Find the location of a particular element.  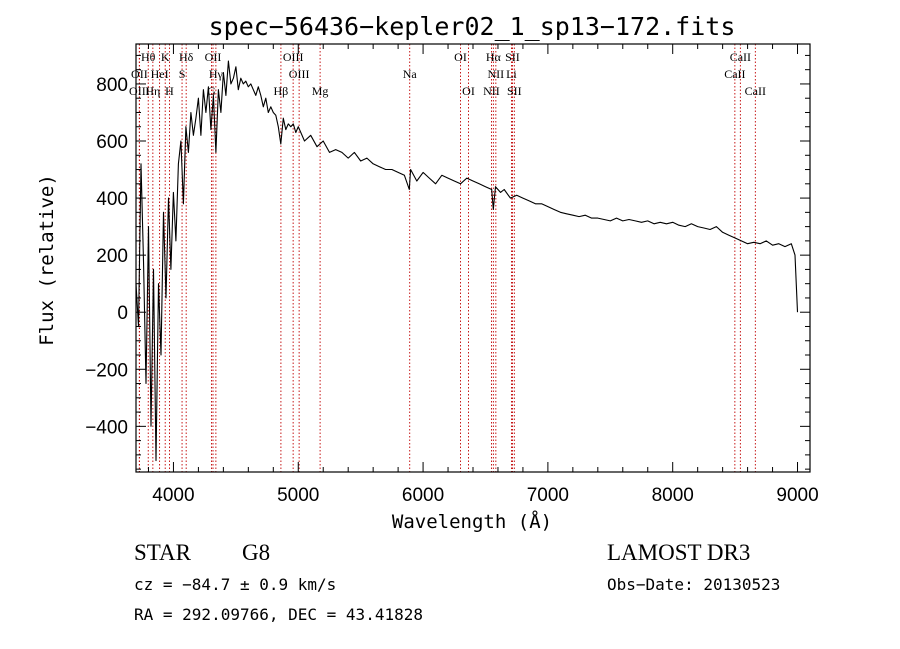

survey-name: LAMOST DR3 is located at coordinates (678, 552).